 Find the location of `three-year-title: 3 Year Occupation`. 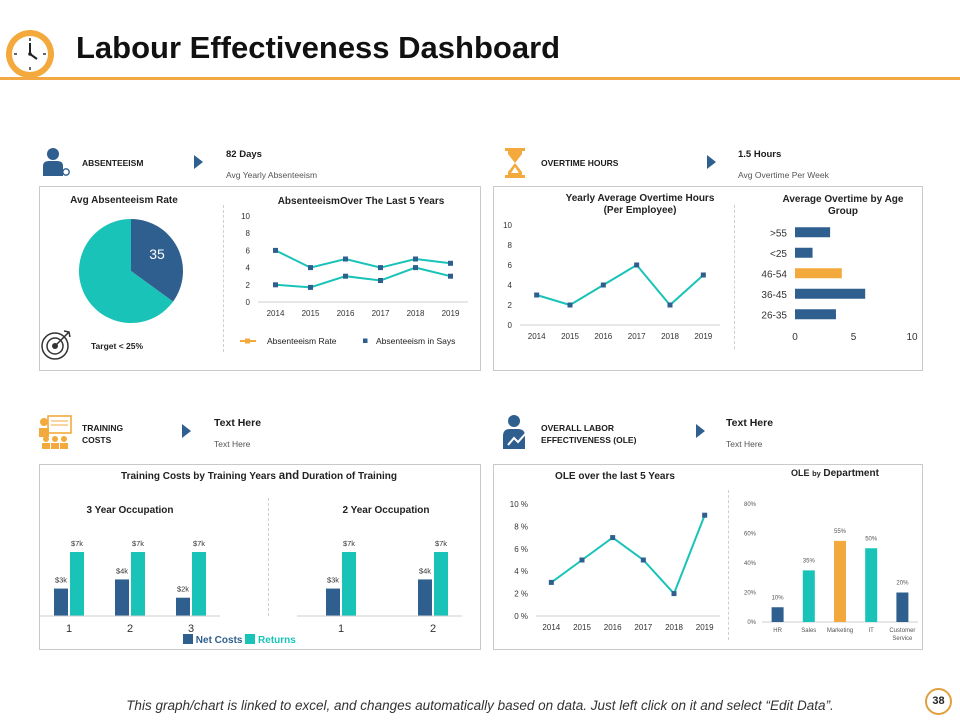

three-year-title: 3 Year Occupation is located at coordinates (130, 510).